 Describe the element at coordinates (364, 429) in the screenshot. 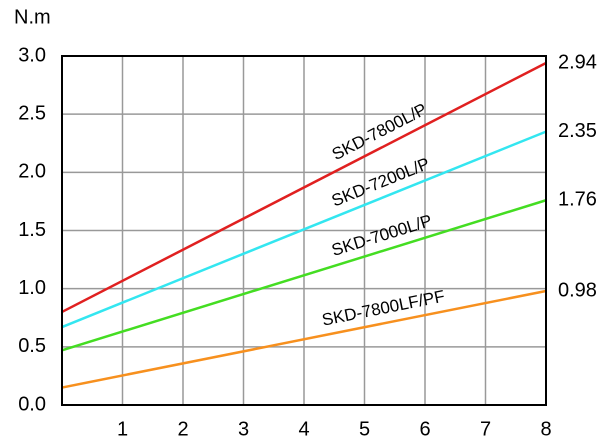

I see `x-tick-label: 5` at that location.